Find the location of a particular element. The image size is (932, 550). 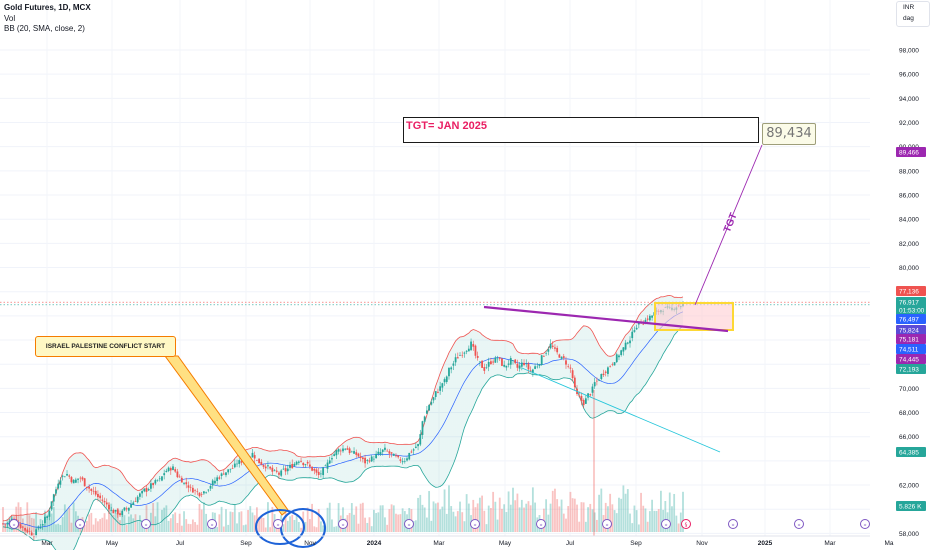

bb-indicator-label: BB (20, SMA, close, 2) is located at coordinates (44, 28).